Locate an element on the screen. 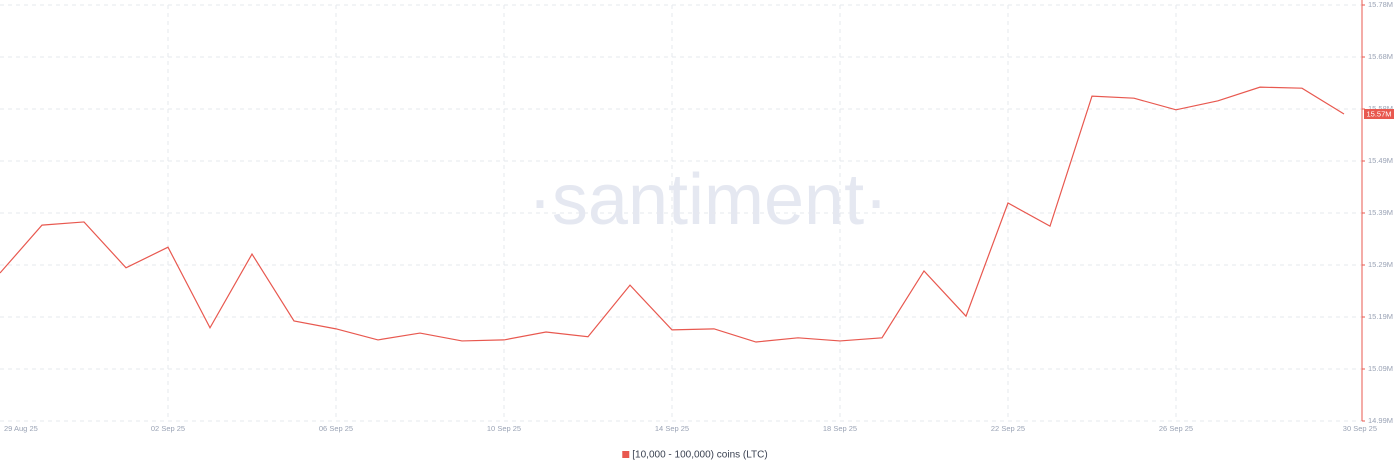  x-tick-label: 02 Sep 25 is located at coordinates (168, 428).